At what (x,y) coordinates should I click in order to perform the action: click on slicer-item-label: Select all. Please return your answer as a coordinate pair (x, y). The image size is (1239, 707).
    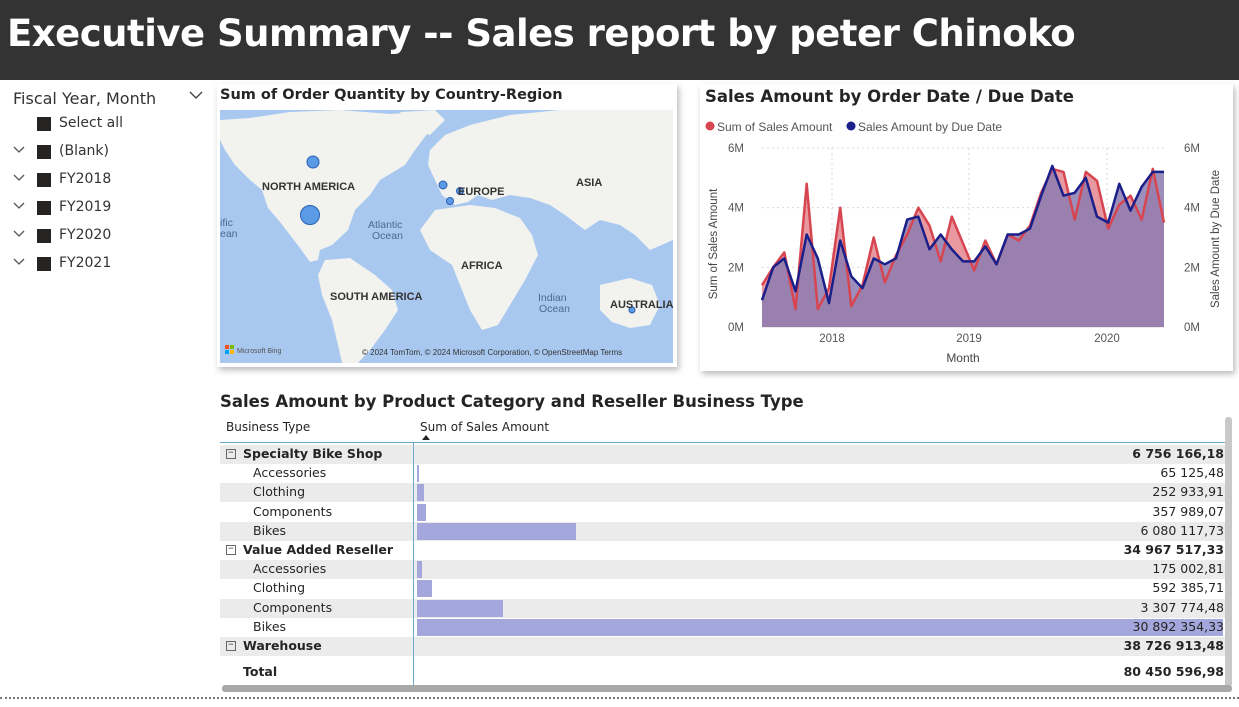
    Looking at the image, I should click on (91, 123).